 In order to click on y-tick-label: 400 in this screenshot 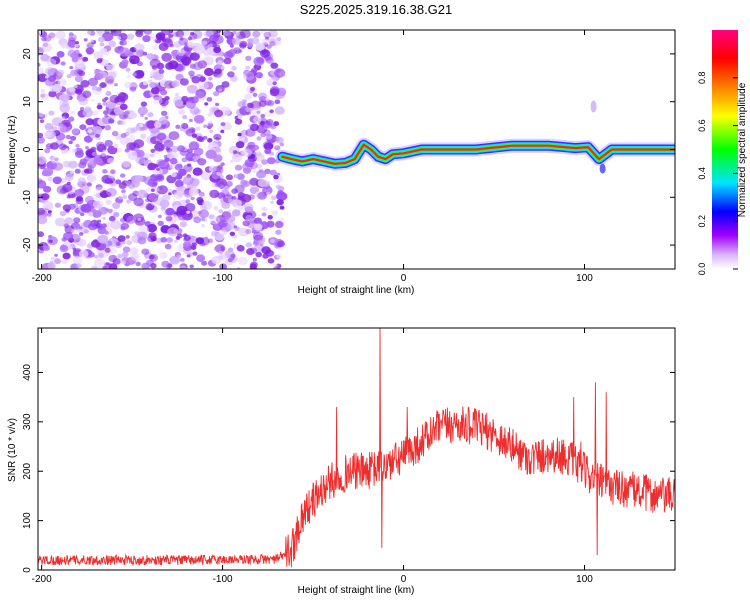, I will do `click(27, 372)`.